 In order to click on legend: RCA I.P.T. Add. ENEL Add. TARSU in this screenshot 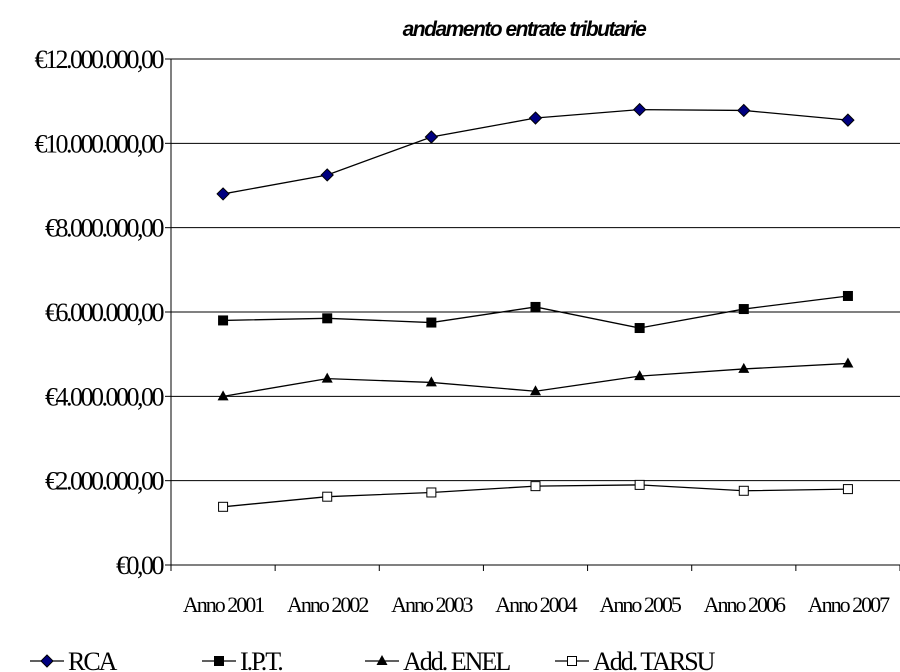, I will do `click(374, 659)`.